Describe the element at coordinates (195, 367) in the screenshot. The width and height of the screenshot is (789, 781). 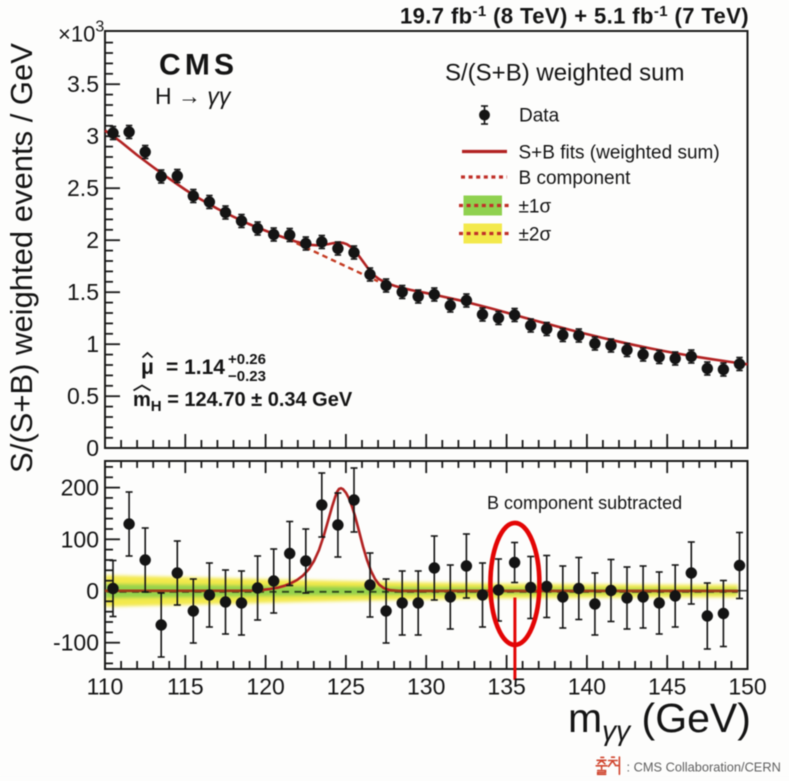
I see `svg-text: = 1.14` at that location.